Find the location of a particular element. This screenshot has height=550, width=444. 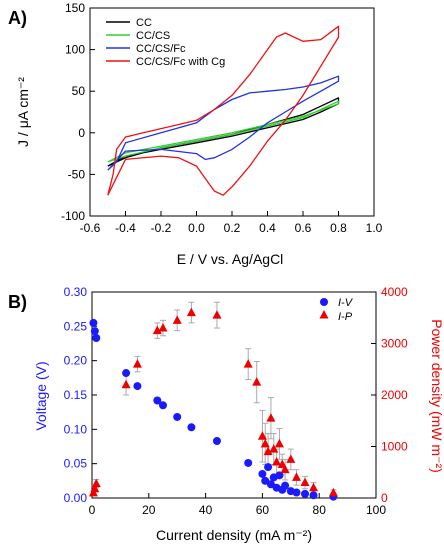

panel-a-x-axis-title: E / V vs. Ag/AgCl is located at coordinates (230, 259).